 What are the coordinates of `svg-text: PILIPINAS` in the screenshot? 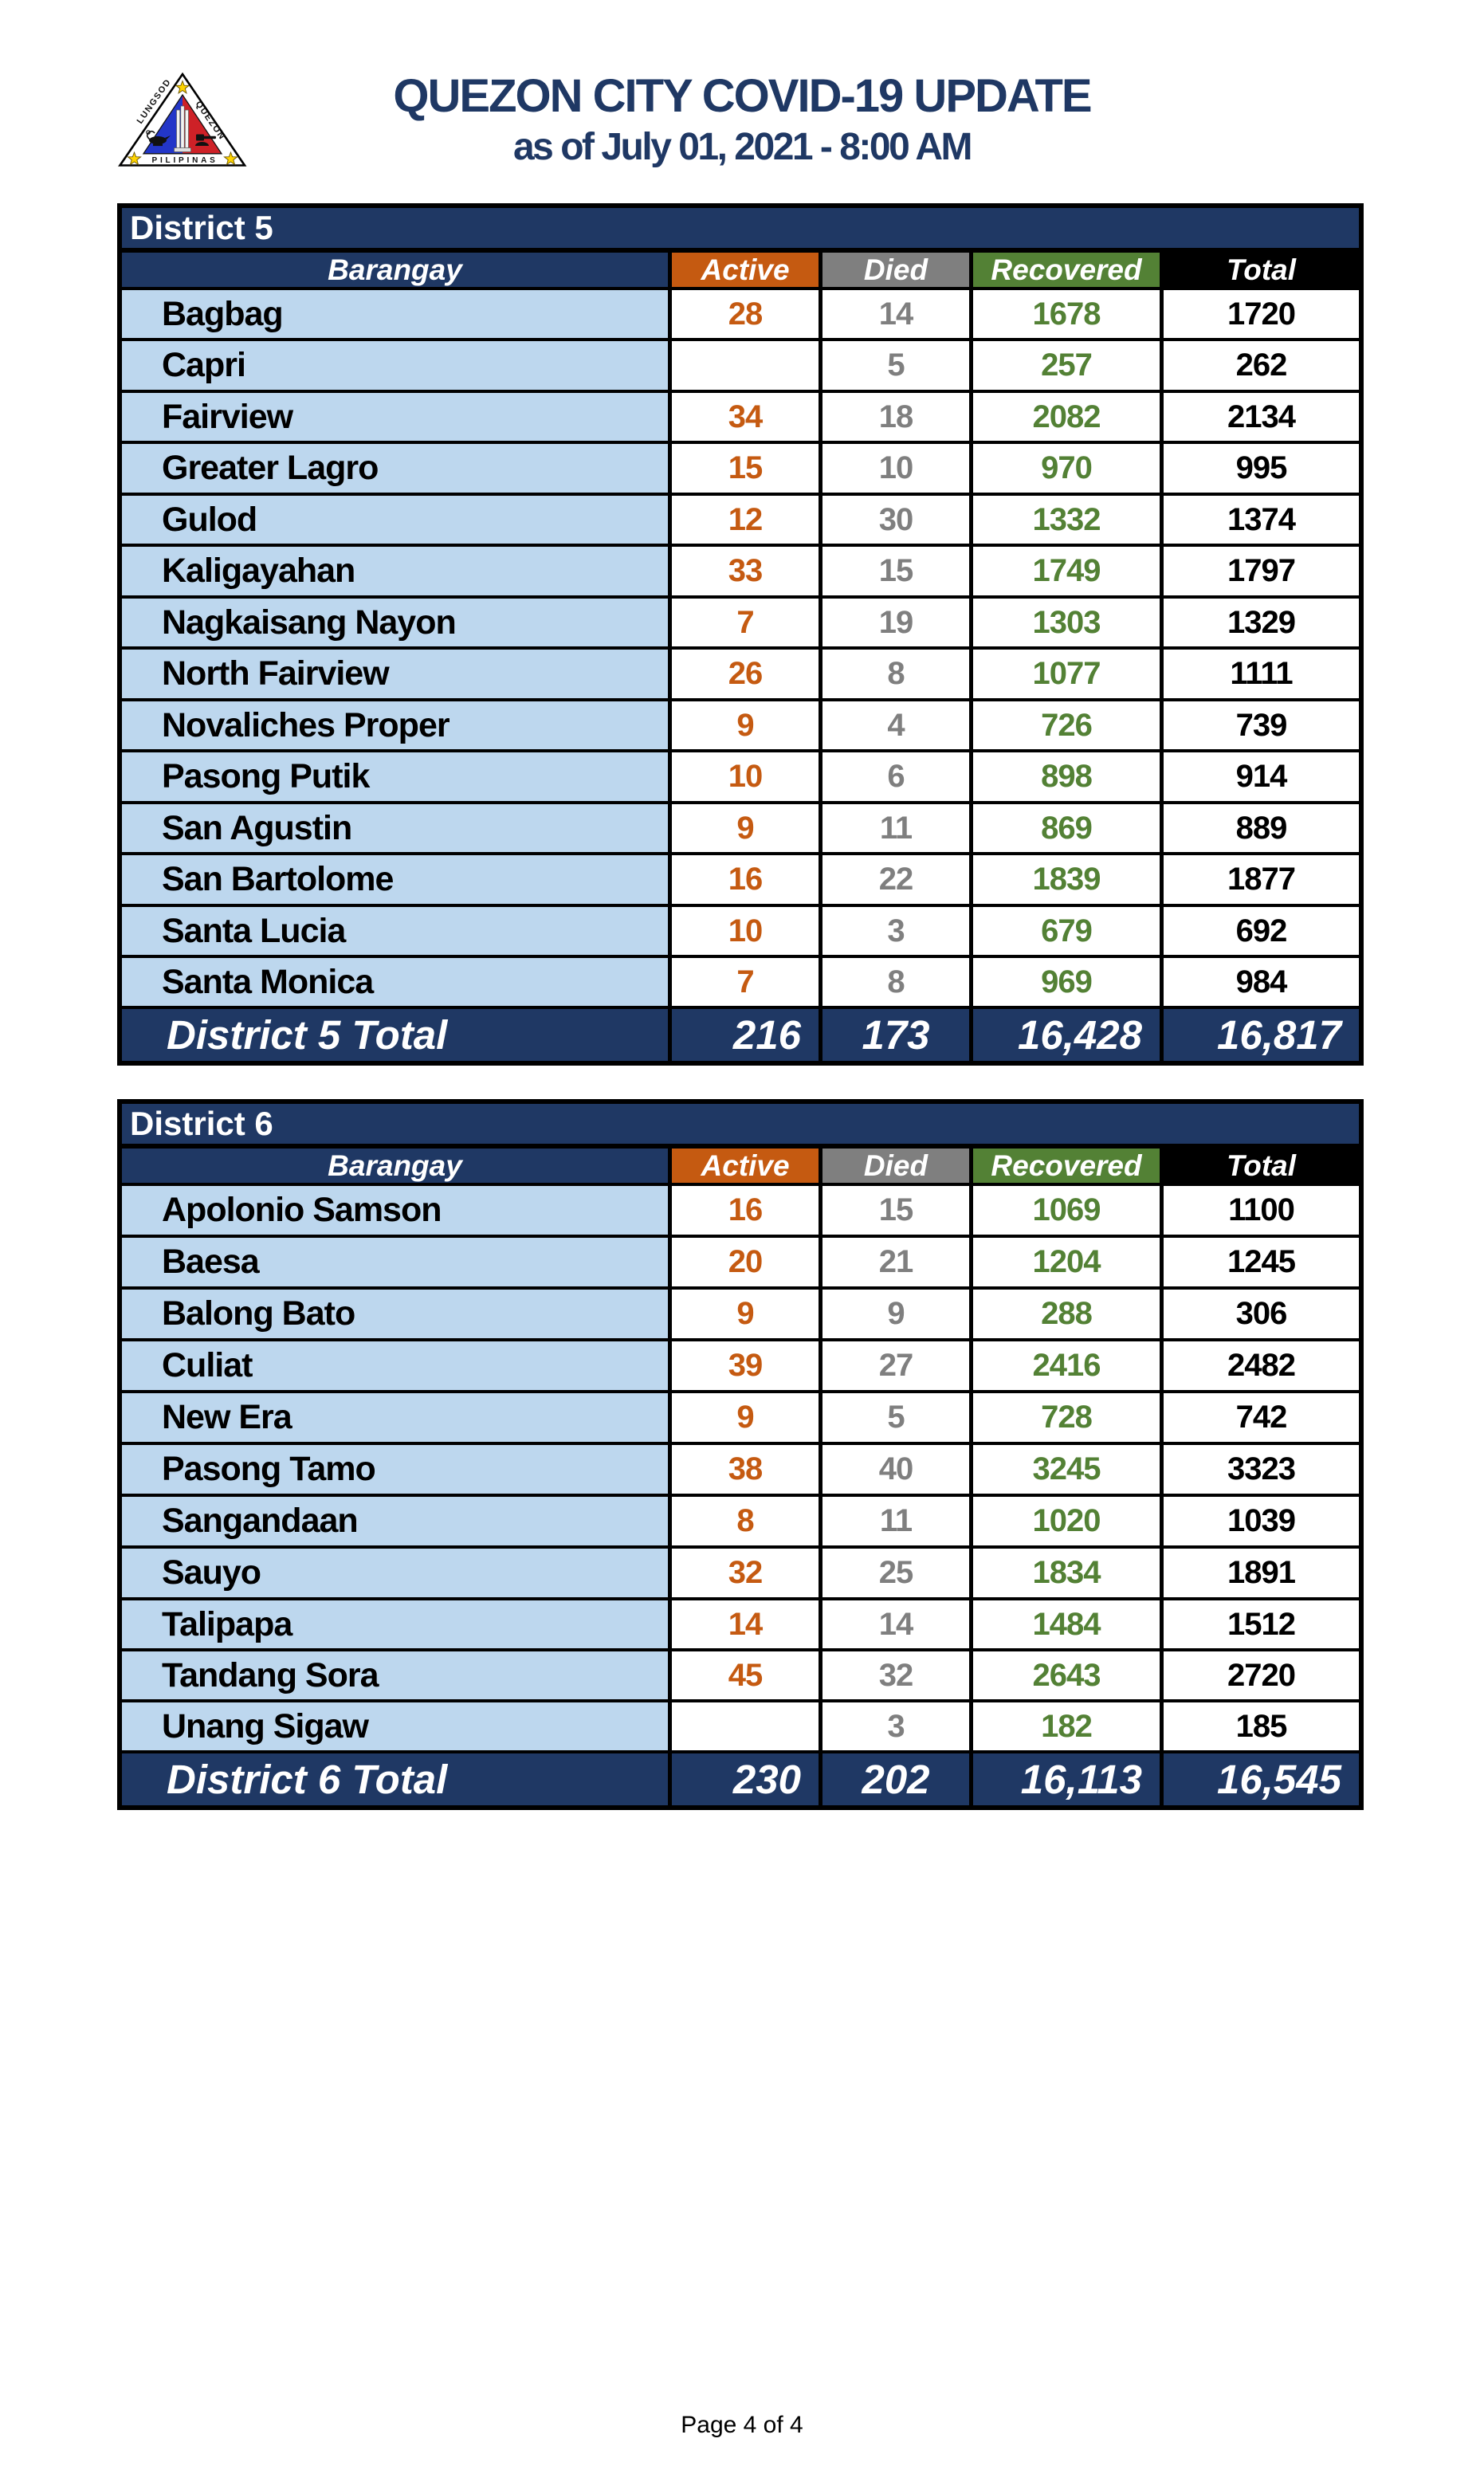 It's located at (185, 160).